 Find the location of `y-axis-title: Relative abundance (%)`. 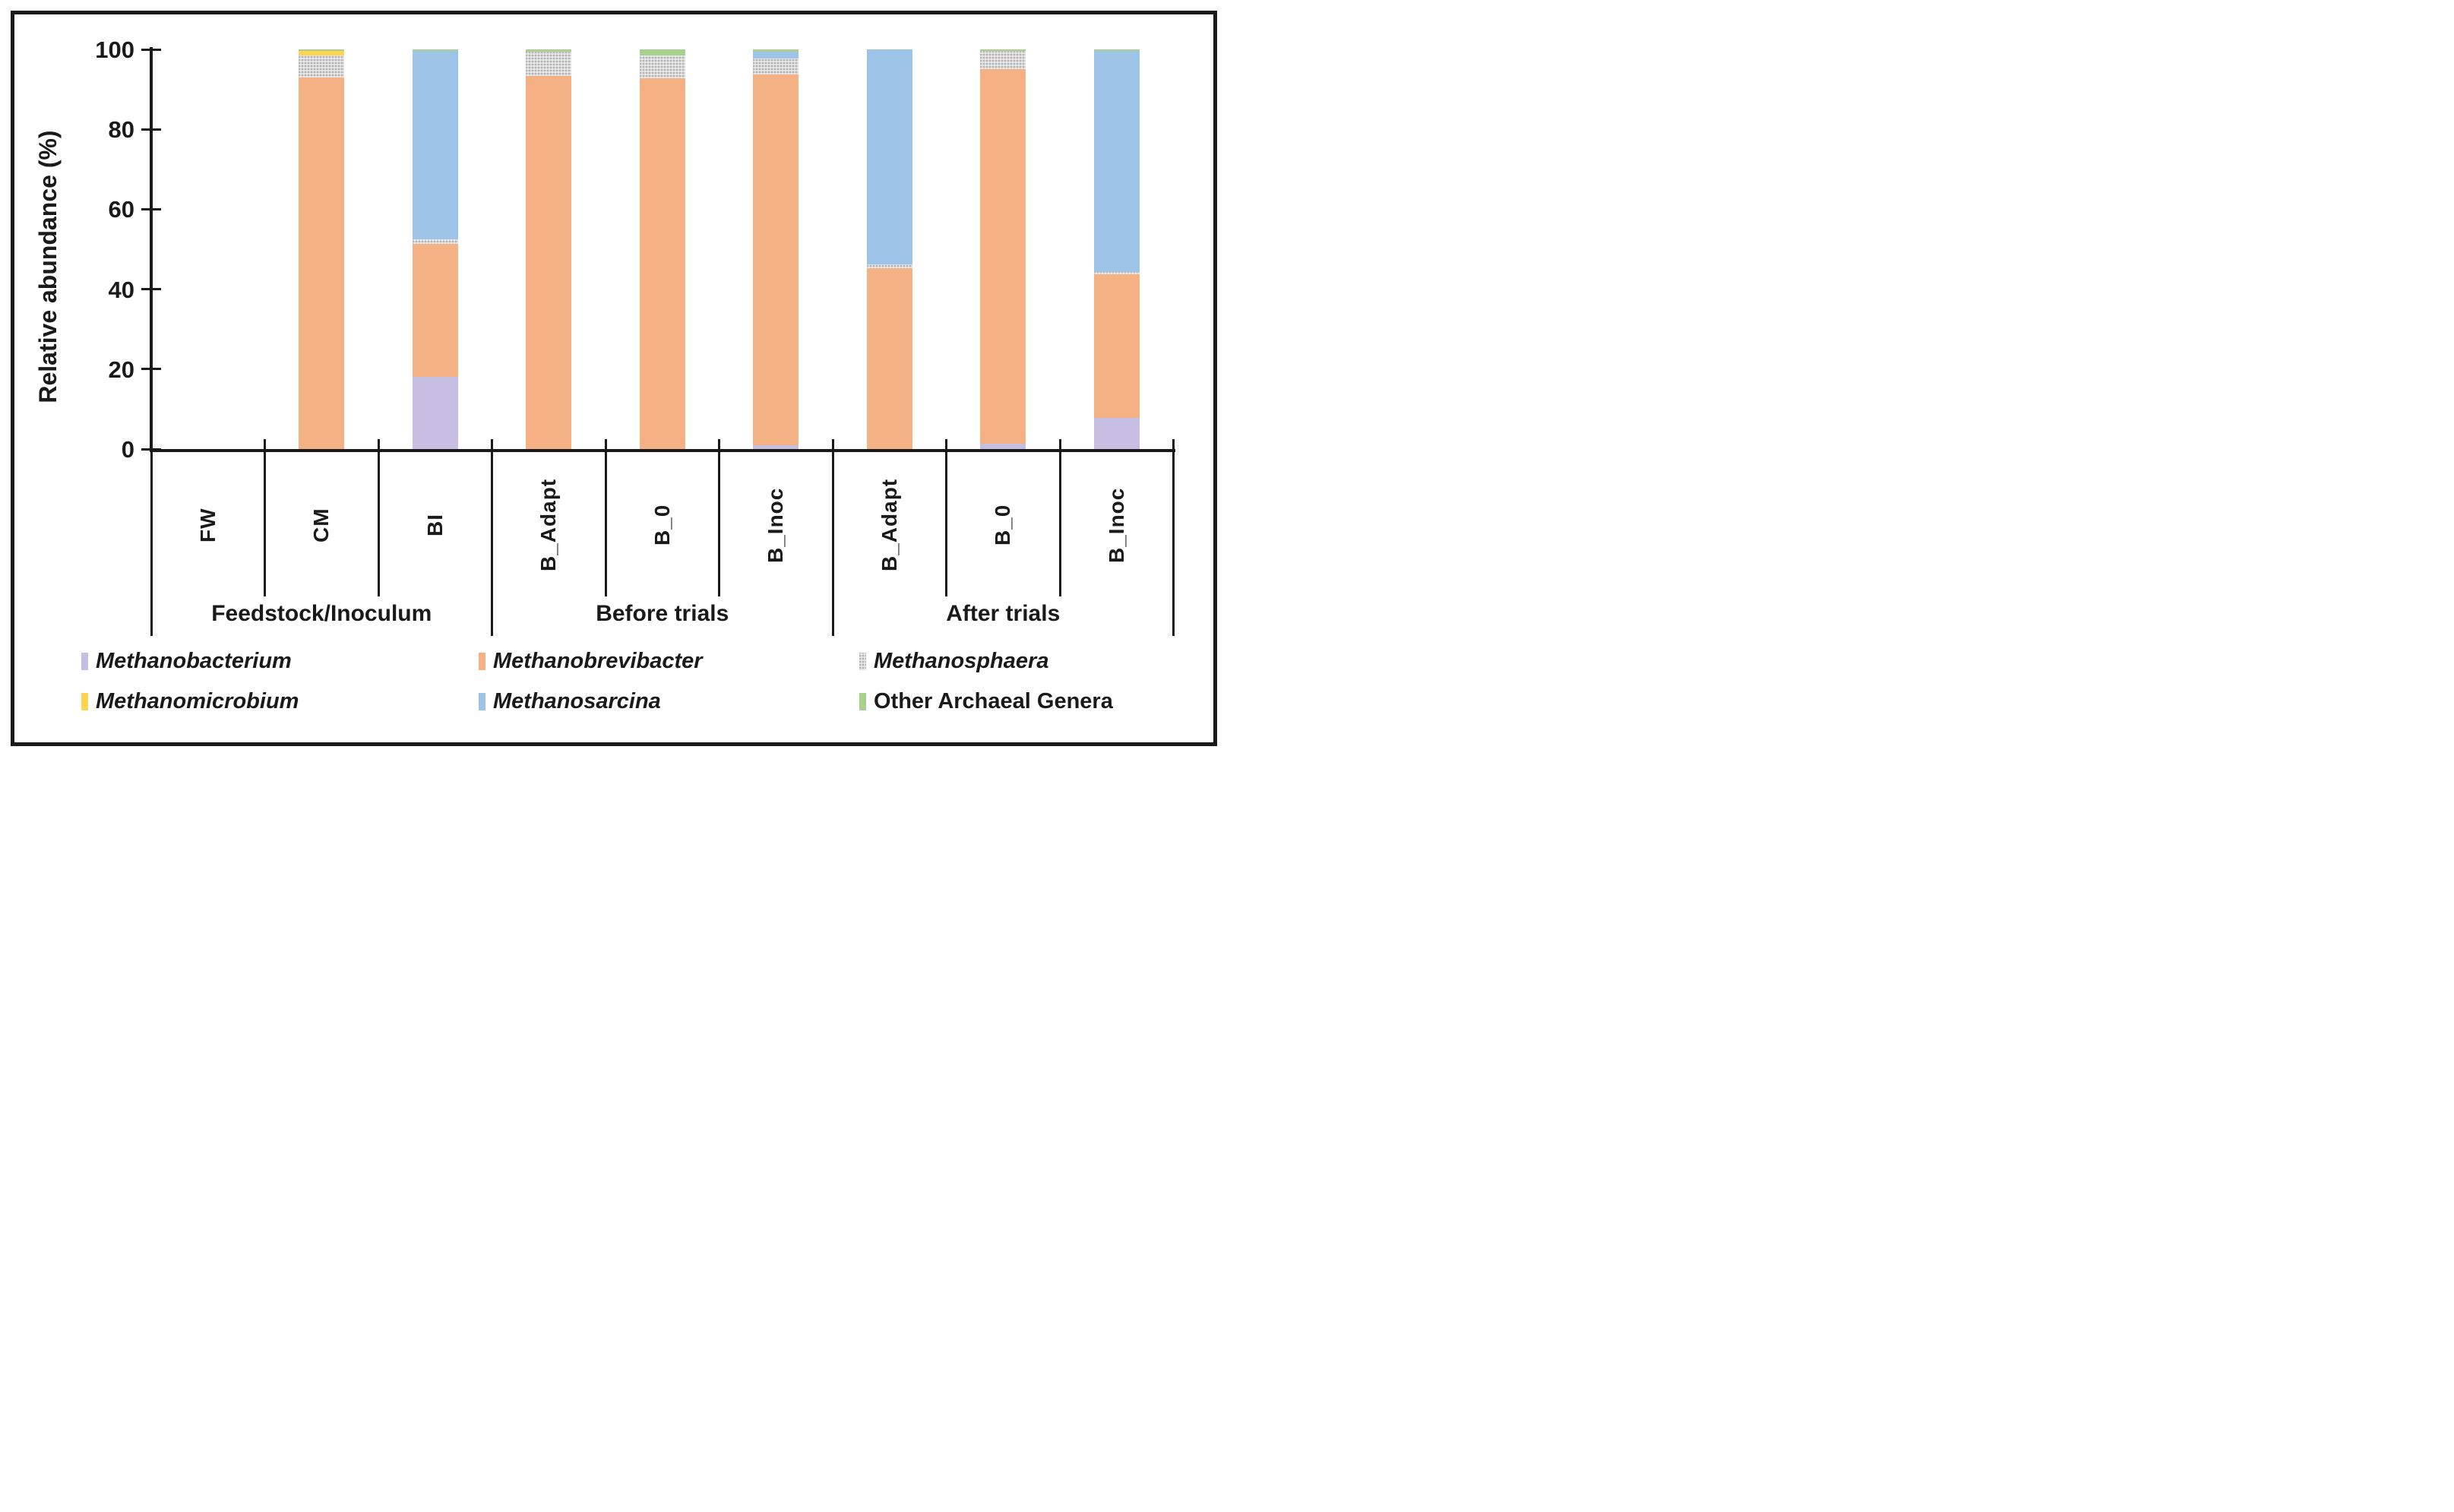

y-axis-title: Relative abundance (%) is located at coordinates (48, 266).